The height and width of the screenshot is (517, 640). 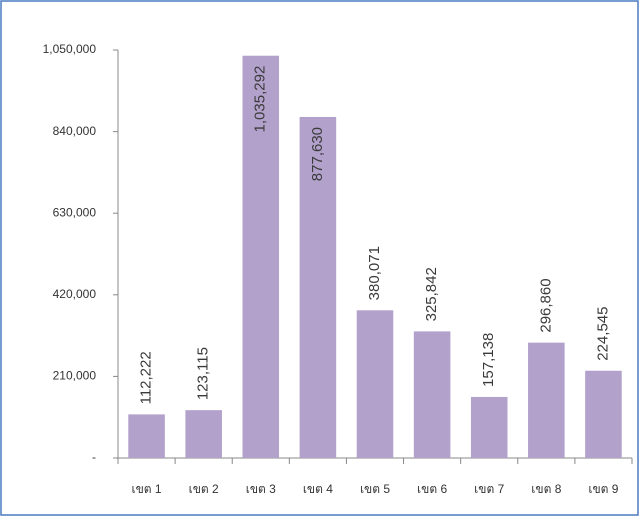 What do you see at coordinates (432, 489) in the screenshot?
I see `x-tick-label: เขต 6` at bounding box center [432, 489].